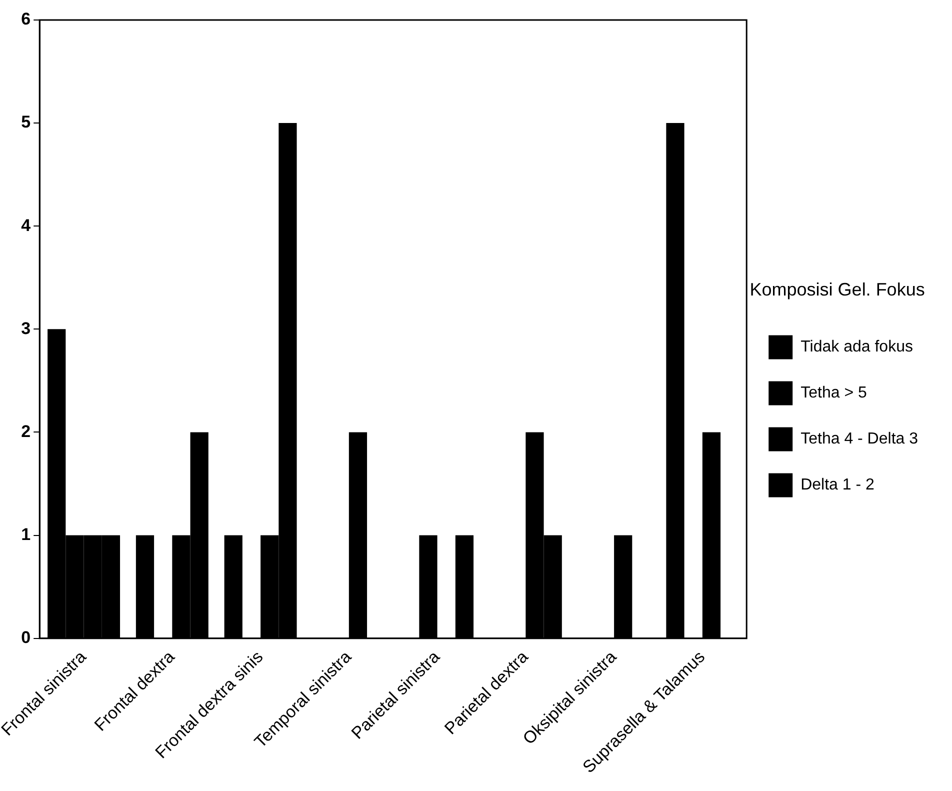  Describe the element at coordinates (859, 439) in the screenshot. I see `legend-label: Tetha 4 - Delta 3` at that location.